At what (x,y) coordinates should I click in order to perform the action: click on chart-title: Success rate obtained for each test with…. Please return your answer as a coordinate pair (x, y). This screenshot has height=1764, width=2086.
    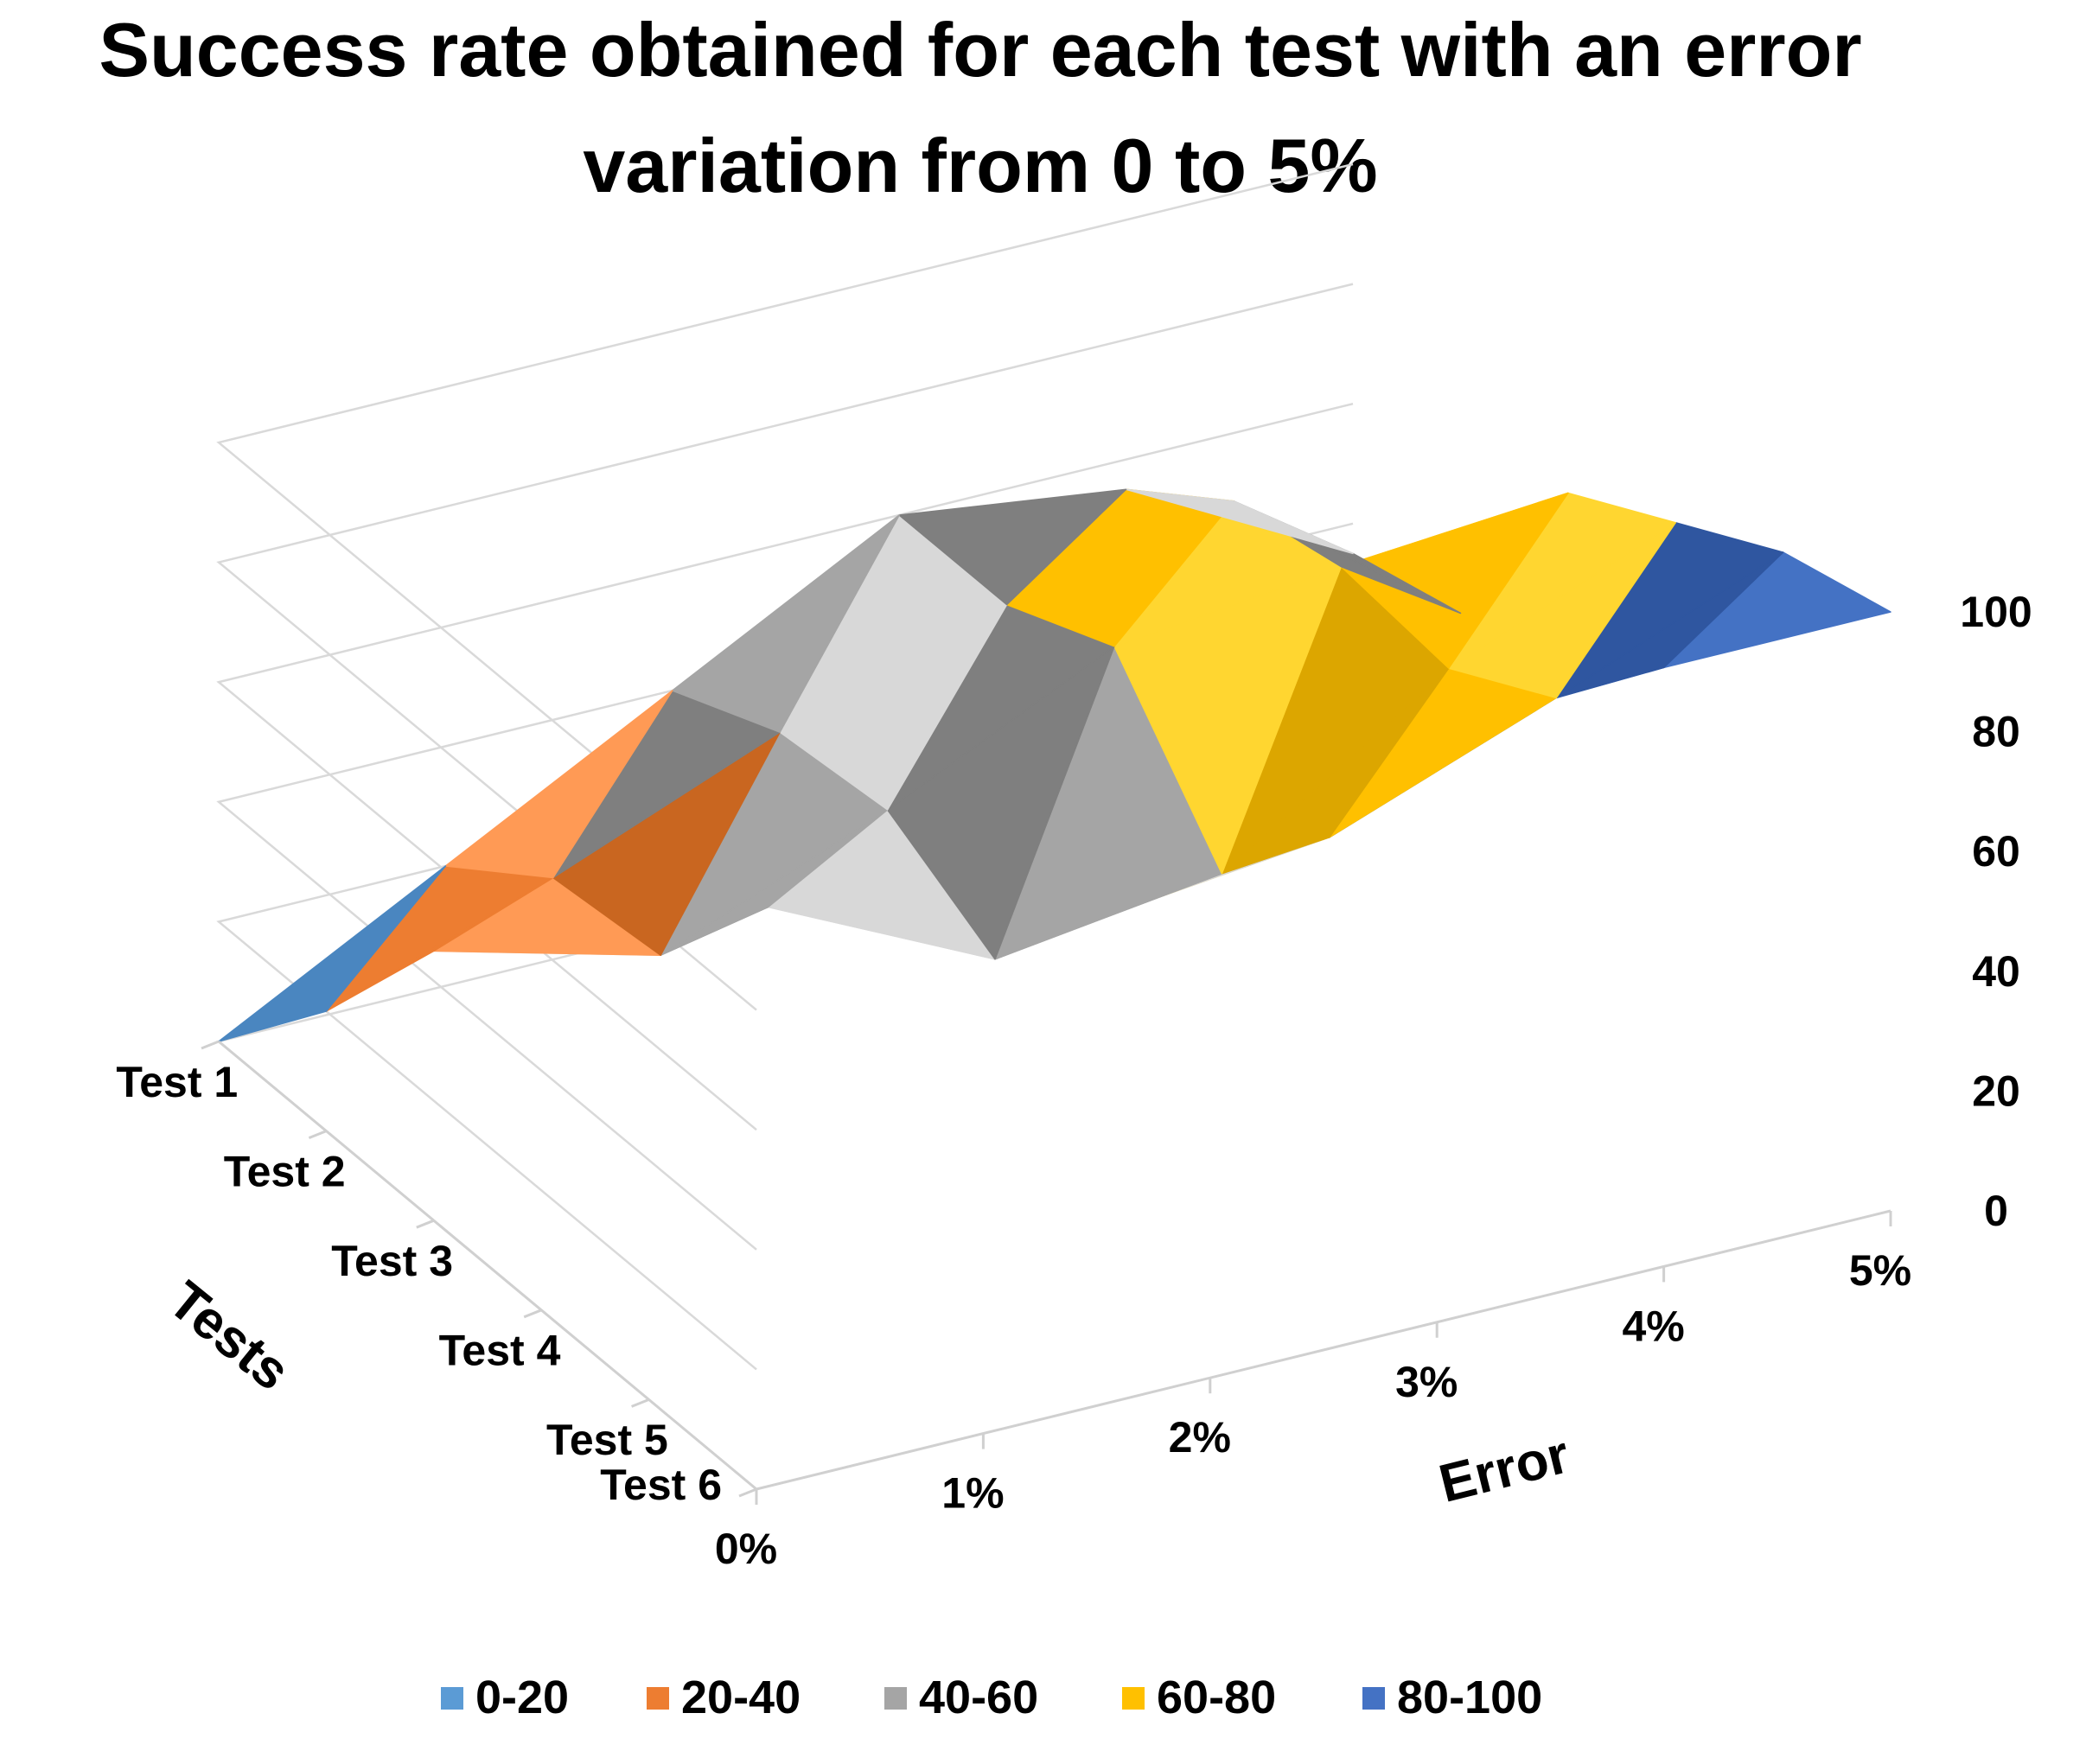
    Looking at the image, I should click on (980, 107).